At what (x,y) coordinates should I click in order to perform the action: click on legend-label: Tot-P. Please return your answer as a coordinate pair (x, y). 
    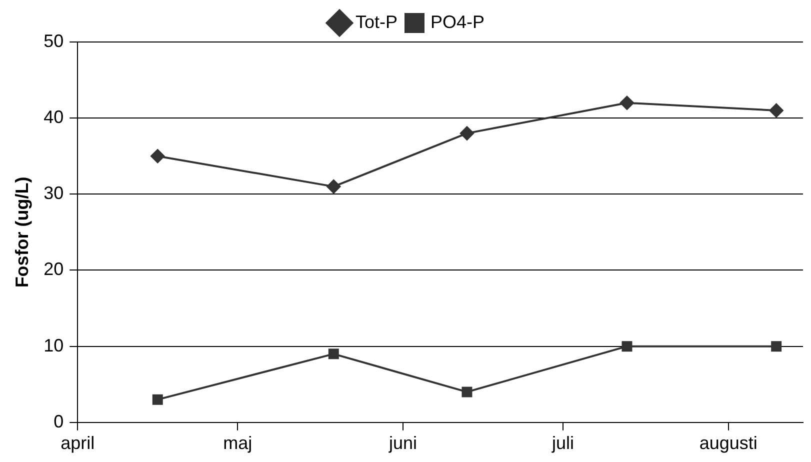
    Looking at the image, I should click on (376, 22).